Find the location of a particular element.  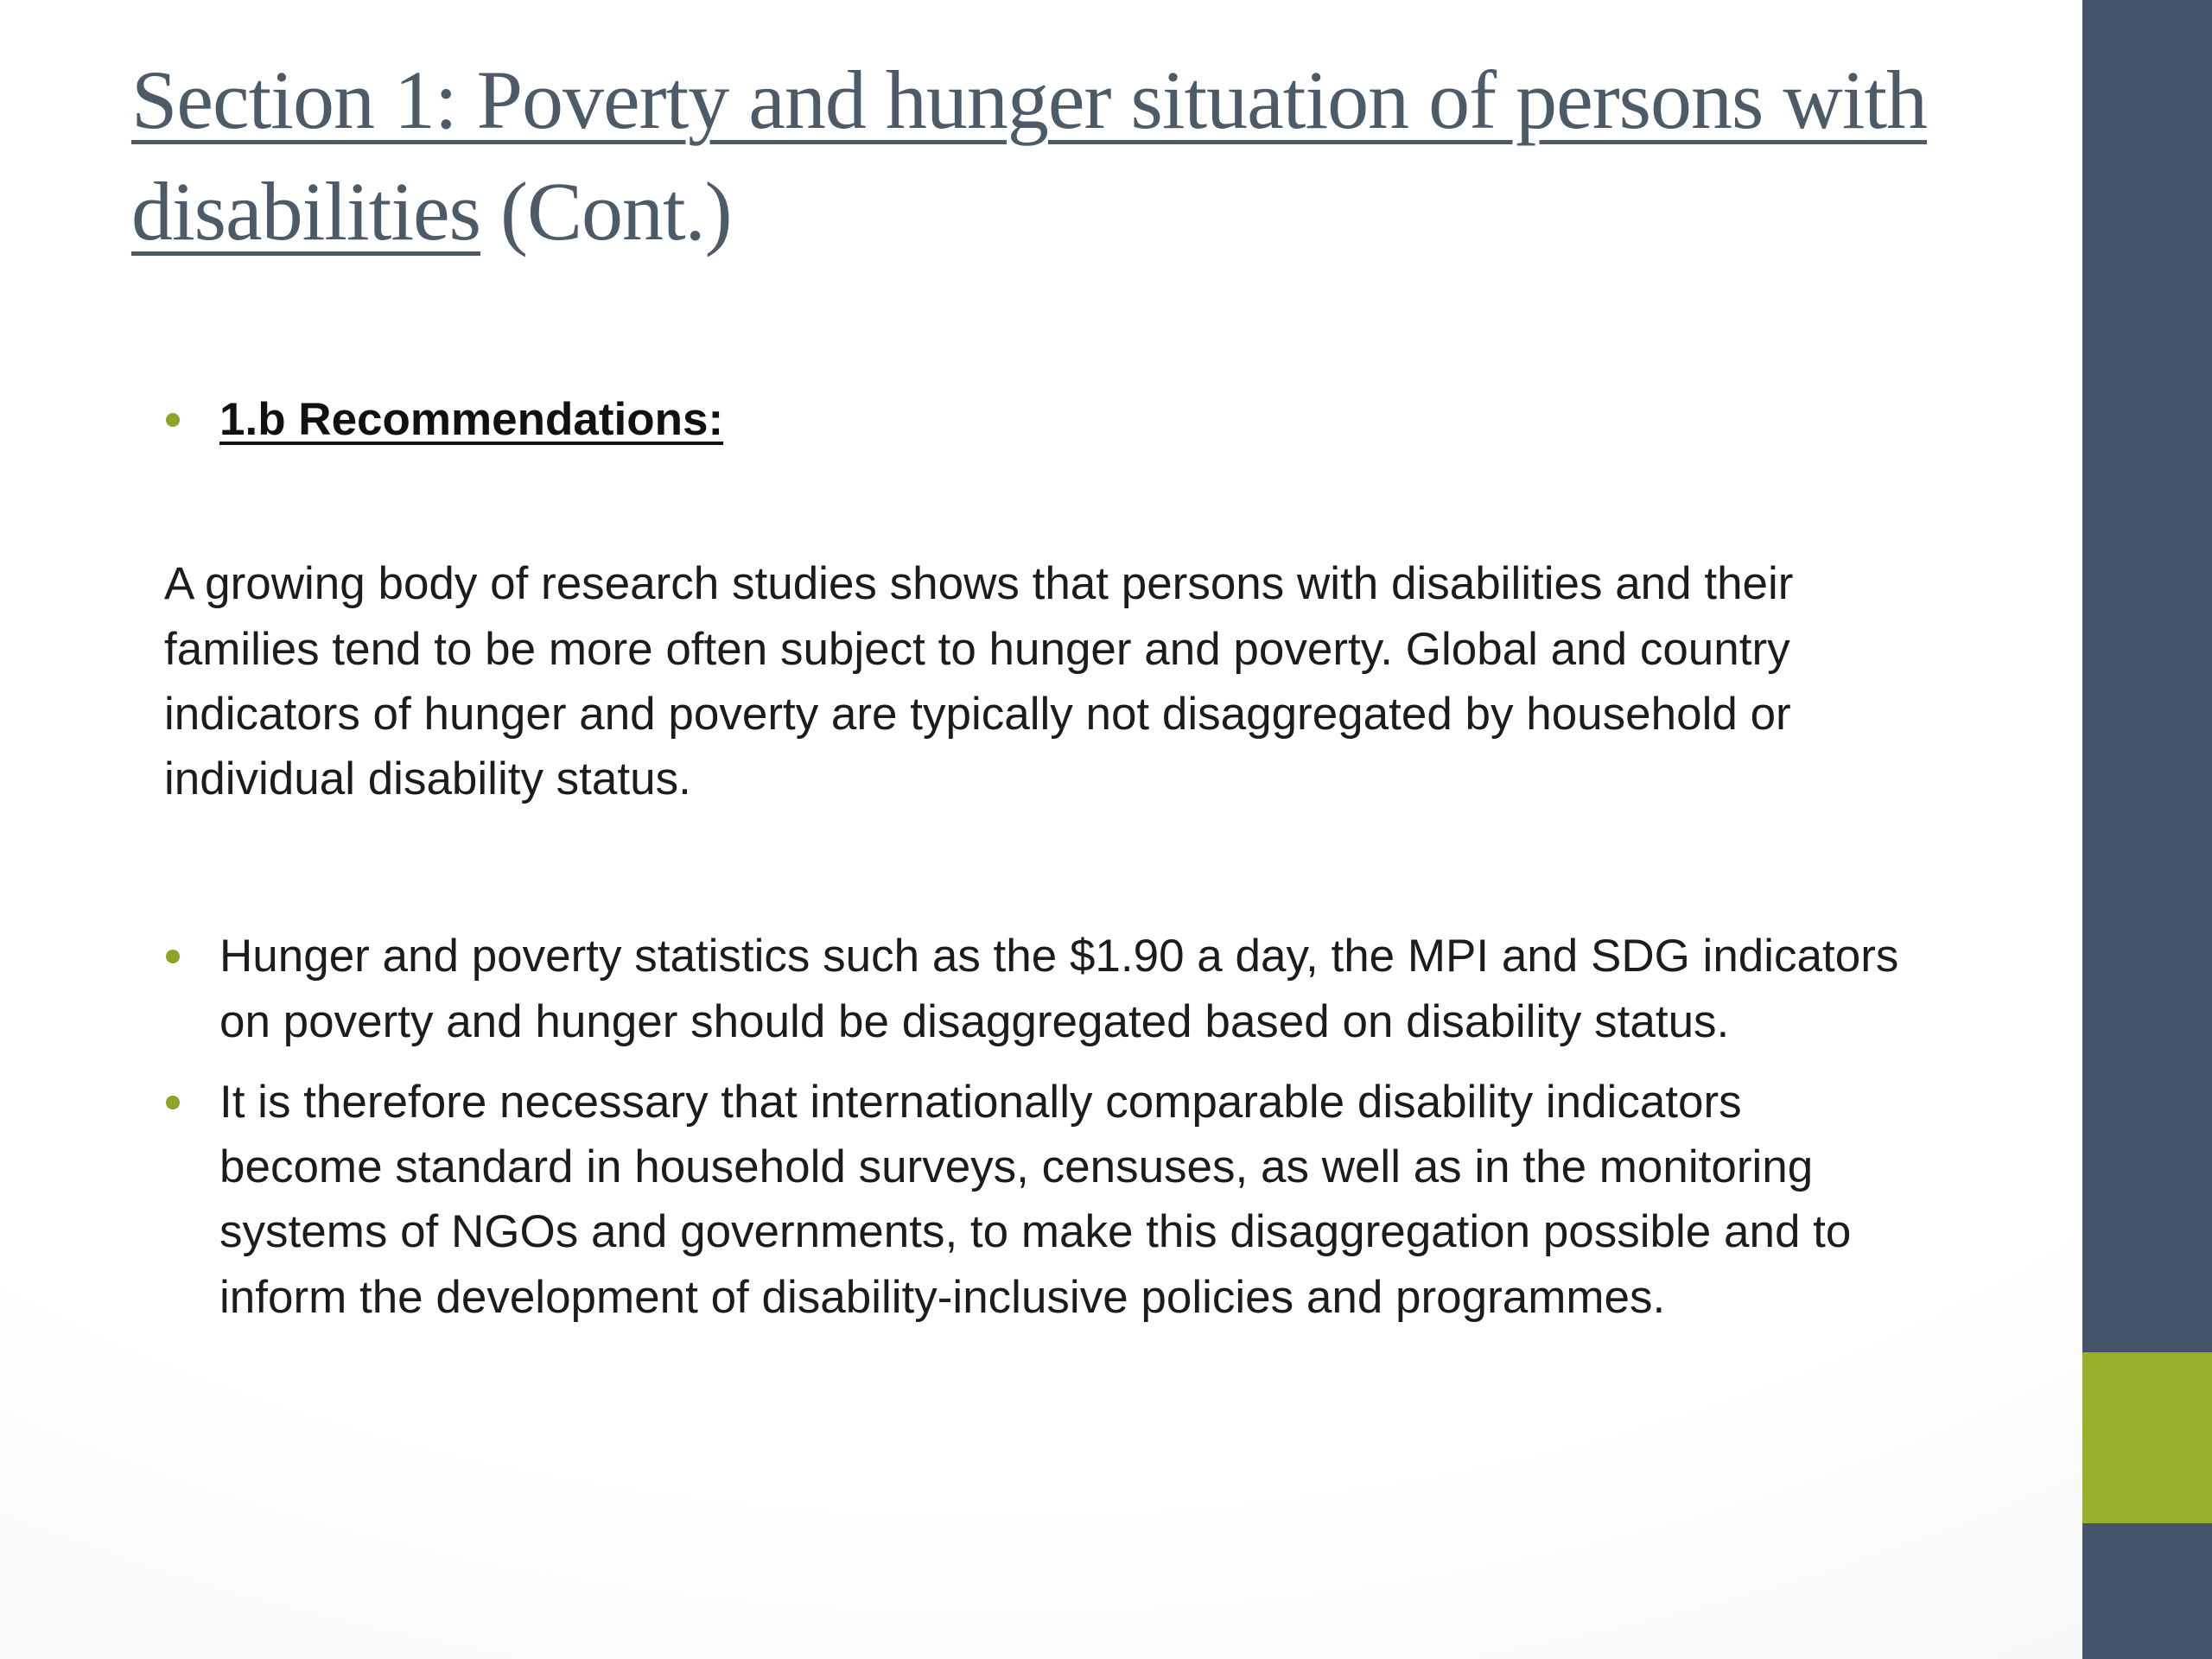

green-accent-block is located at coordinates (2147, 1437).